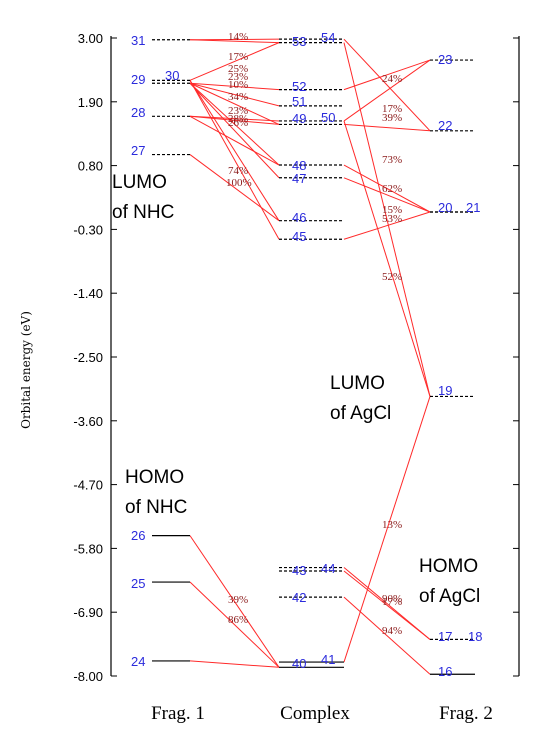  What do you see at coordinates (90, 38) in the screenshot?
I see `y-tick-label: 3.00` at bounding box center [90, 38].